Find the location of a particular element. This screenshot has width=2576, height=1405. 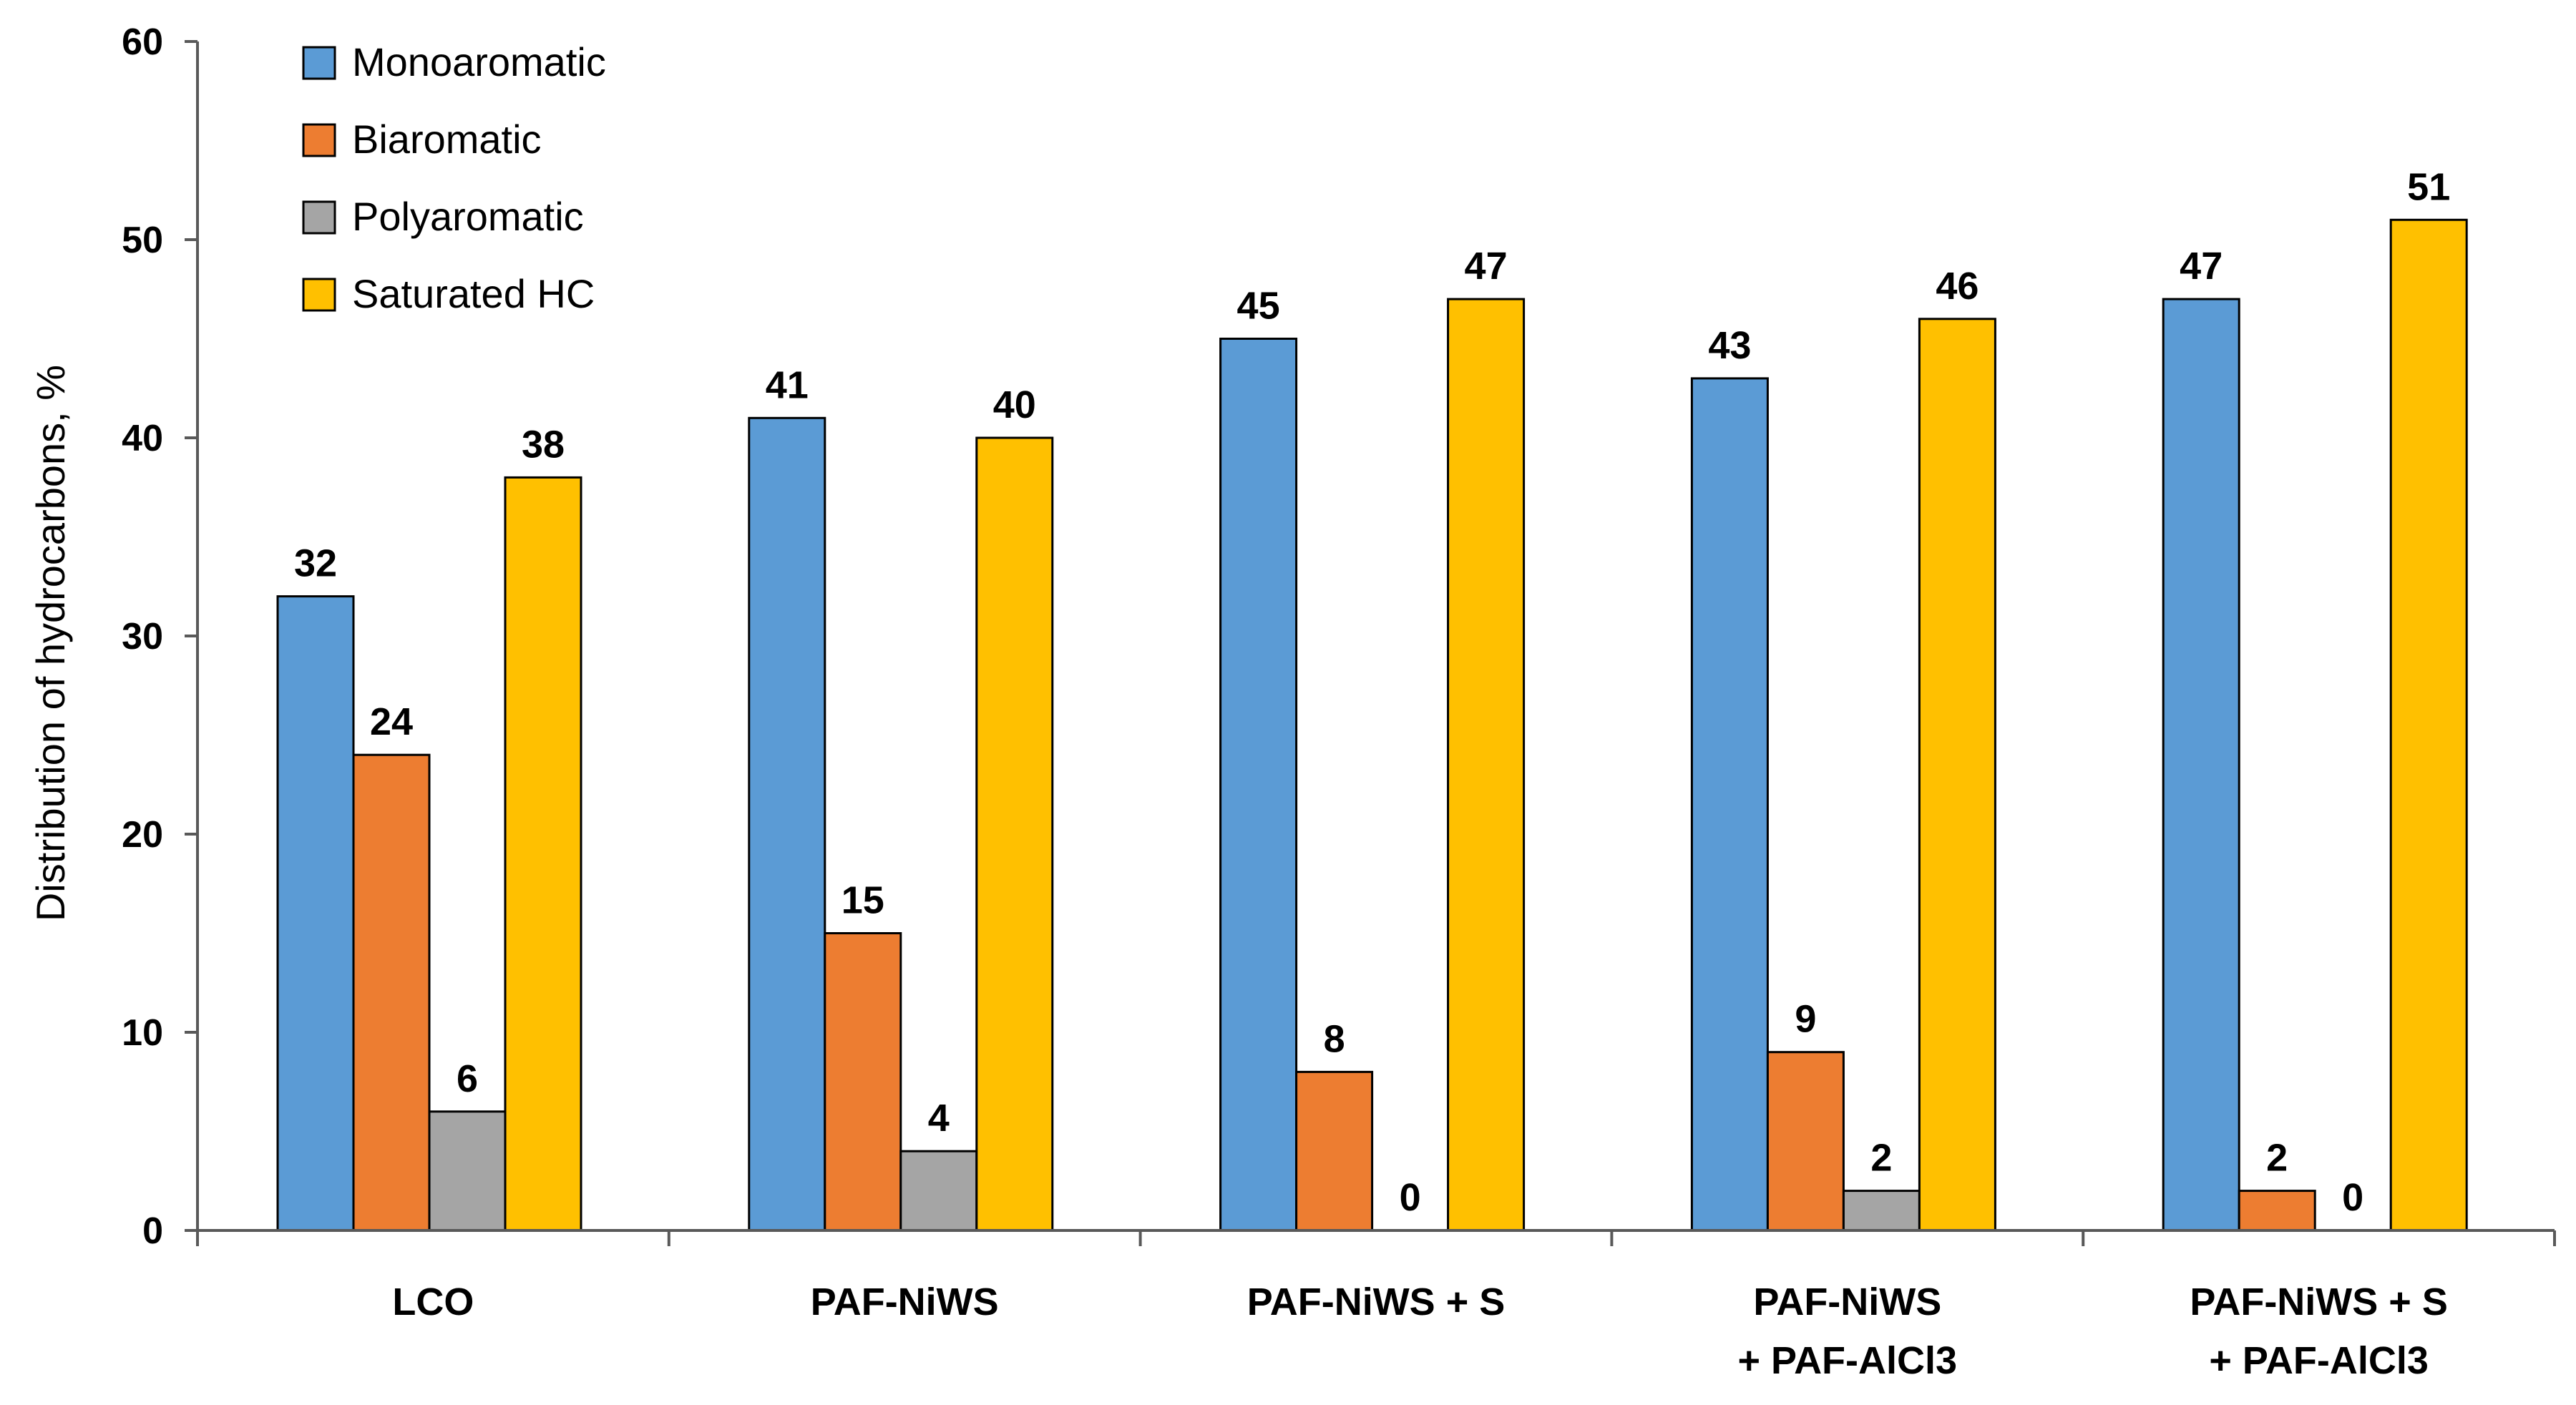

data-label: 45 is located at coordinates (1258, 306).